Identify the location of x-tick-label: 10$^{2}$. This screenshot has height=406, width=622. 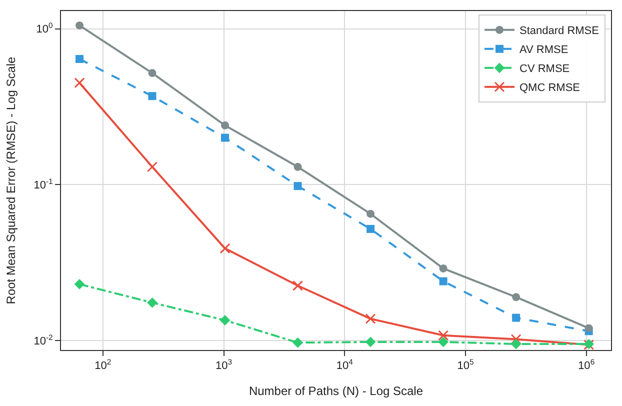
(103, 365).